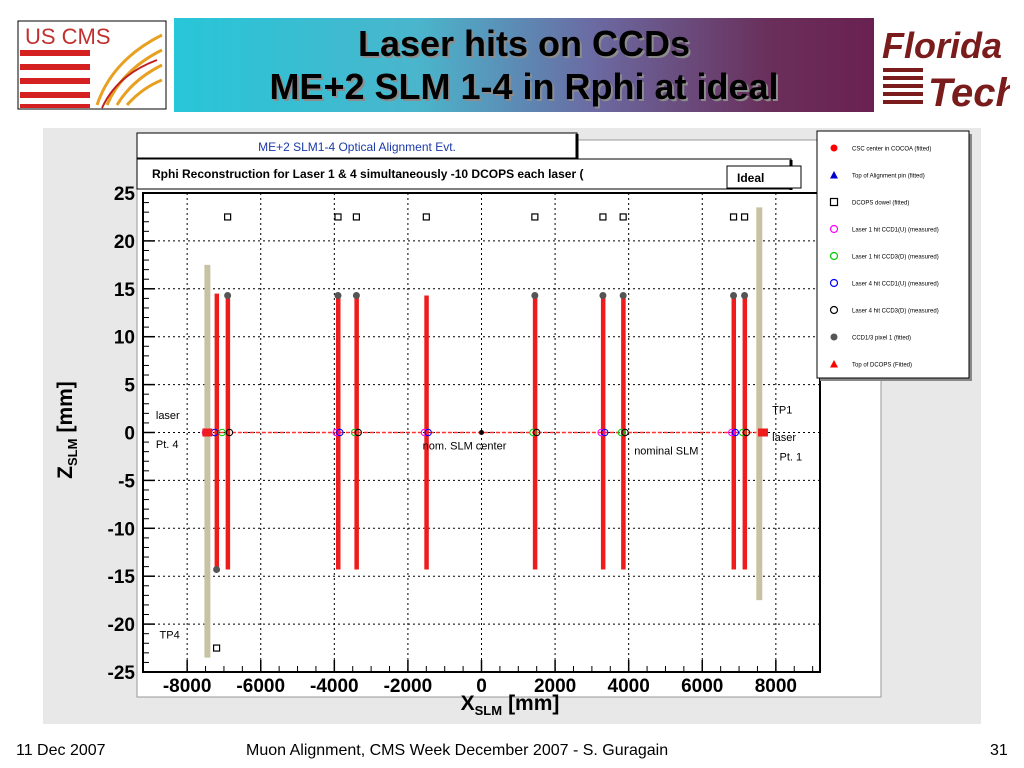  Describe the element at coordinates (895, 231) in the screenshot. I see `legend-label: Laser 1 hit CCD1(U) (measured)` at that location.